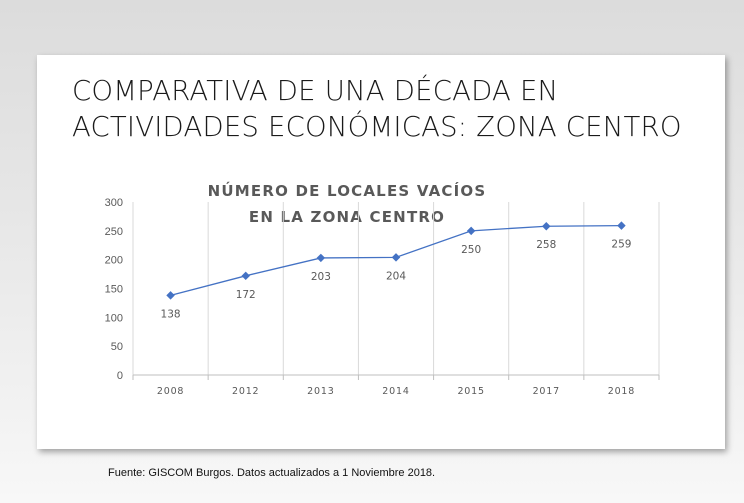 Image resolution: width=744 pixels, height=503 pixels. What do you see at coordinates (546, 391) in the screenshot?
I see `x-tick-label: 2017` at bounding box center [546, 391].